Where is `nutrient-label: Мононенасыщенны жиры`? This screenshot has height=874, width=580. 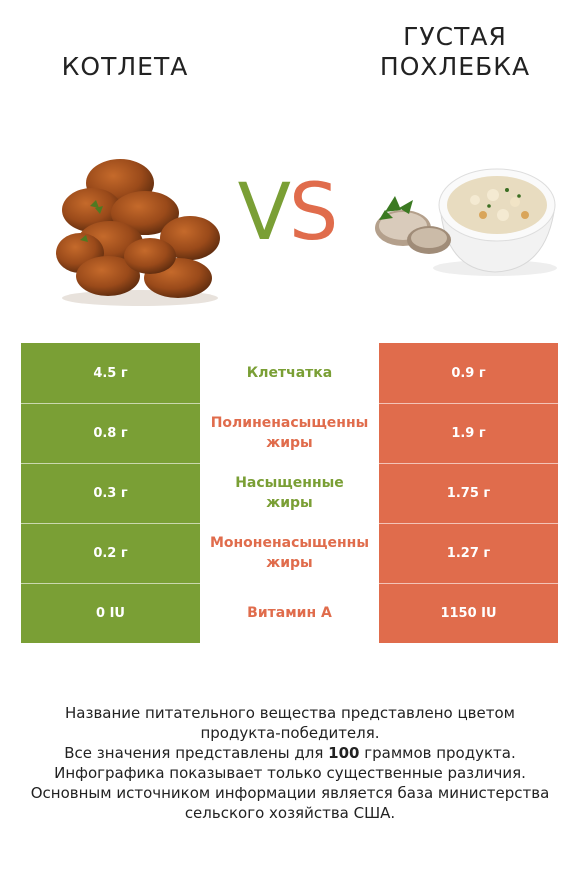 nutrient-label: Мононенасыщенны жиры is located at coordinates (289, 553).